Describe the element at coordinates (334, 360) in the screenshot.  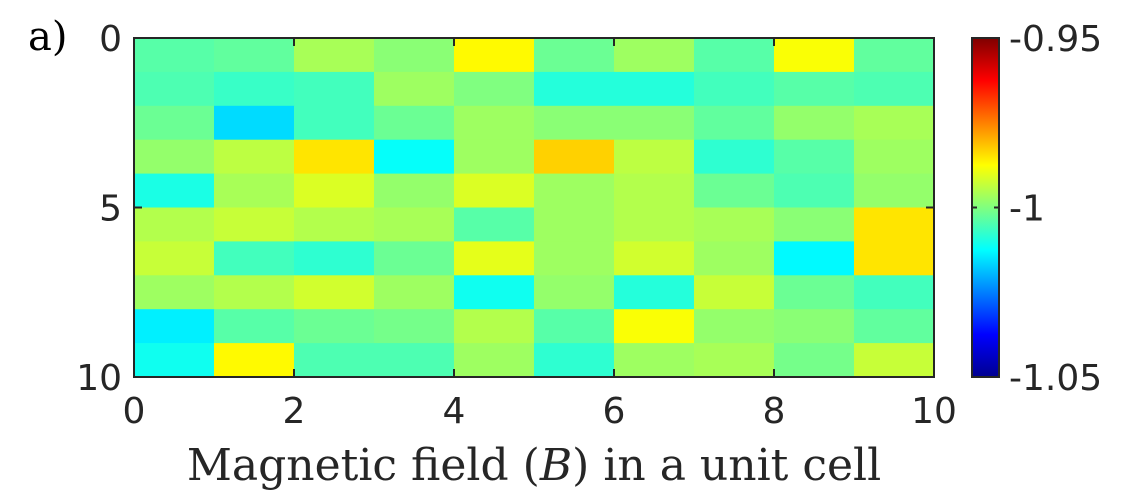
I see `heatmap-cell-r9-c2` at that location.